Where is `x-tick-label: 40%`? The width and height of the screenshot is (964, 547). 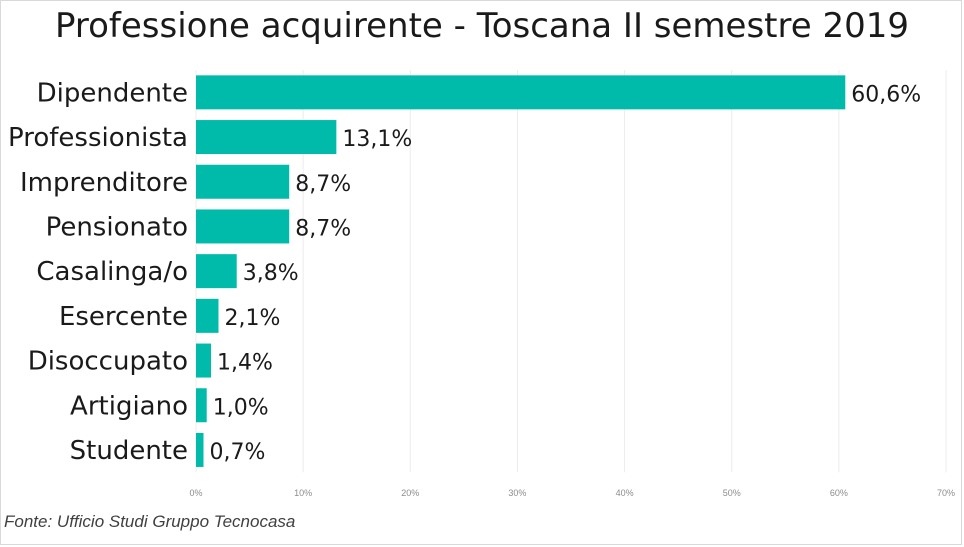
x-tick-label: 40% is located at coordinates (625, 493).